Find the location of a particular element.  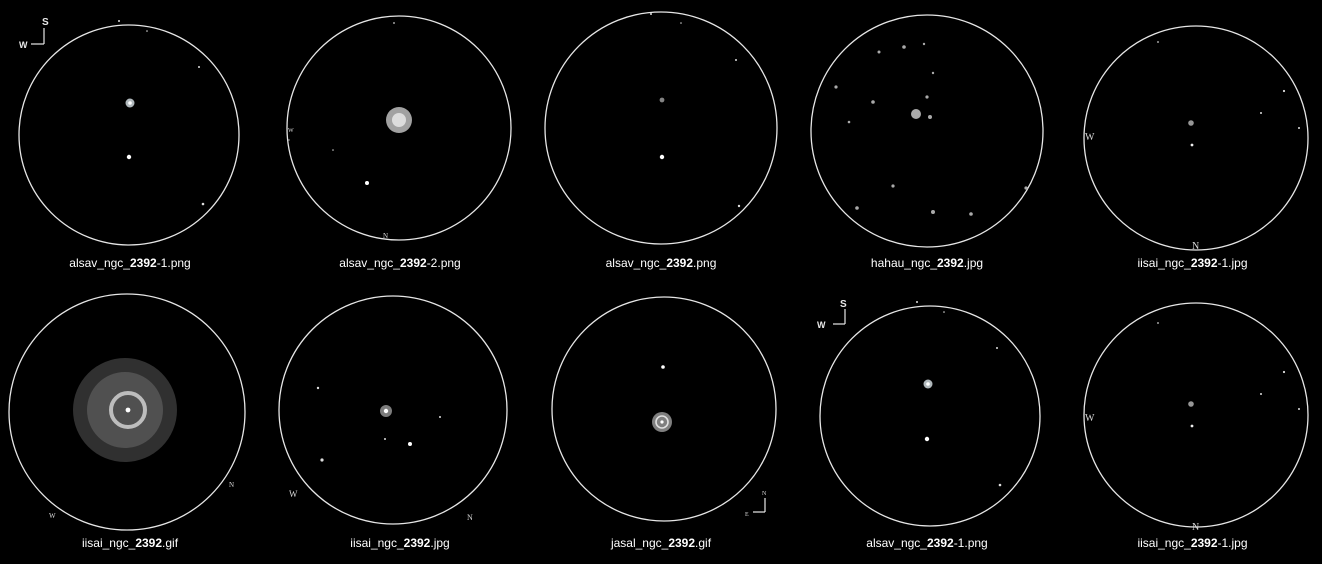

sketch-image: N E is located at coordinates (664, 409).